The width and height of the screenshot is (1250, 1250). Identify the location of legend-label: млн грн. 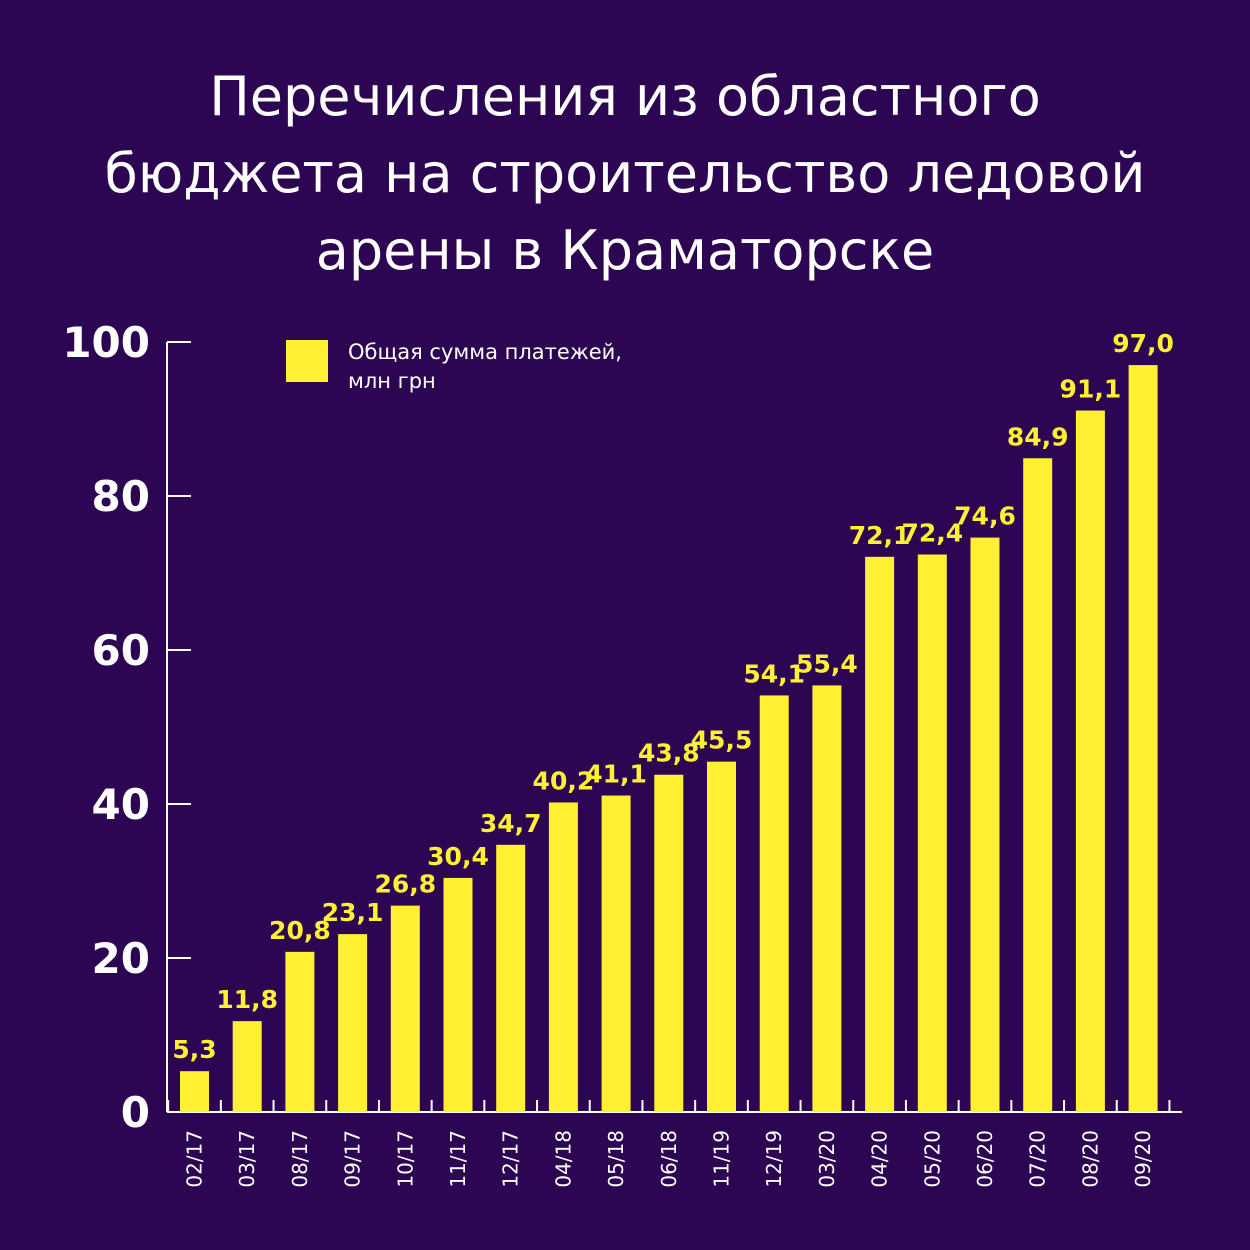
(392, 381).